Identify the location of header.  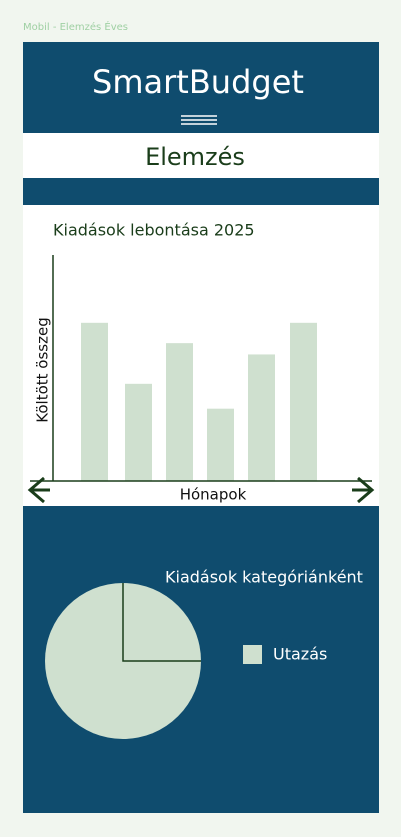
(201, 87).